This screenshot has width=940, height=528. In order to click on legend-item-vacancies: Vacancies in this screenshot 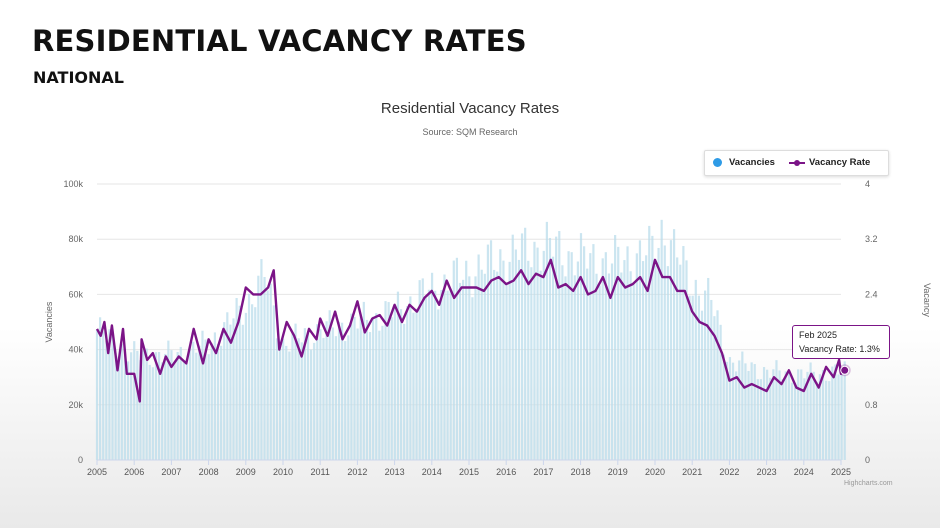, I will do `click(744, 162)`.